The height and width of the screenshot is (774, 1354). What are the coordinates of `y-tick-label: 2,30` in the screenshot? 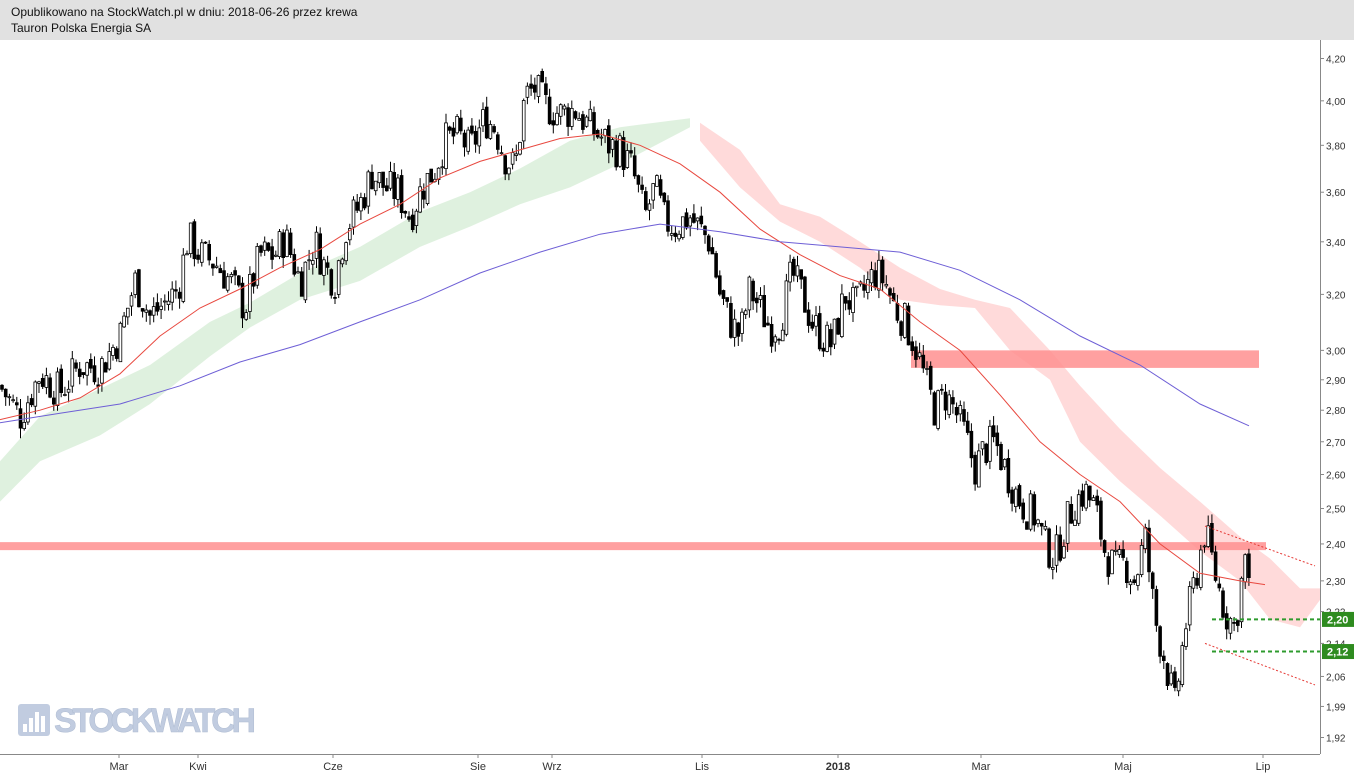 It's located at (1336, 582).